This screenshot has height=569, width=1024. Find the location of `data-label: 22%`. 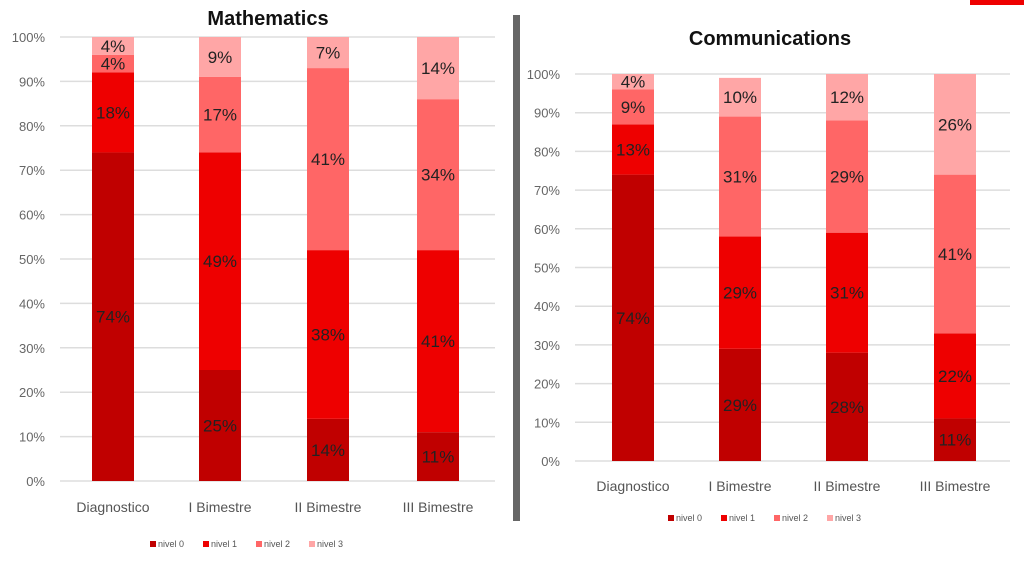

data-label: 22% is located at coordinates (955, 376).